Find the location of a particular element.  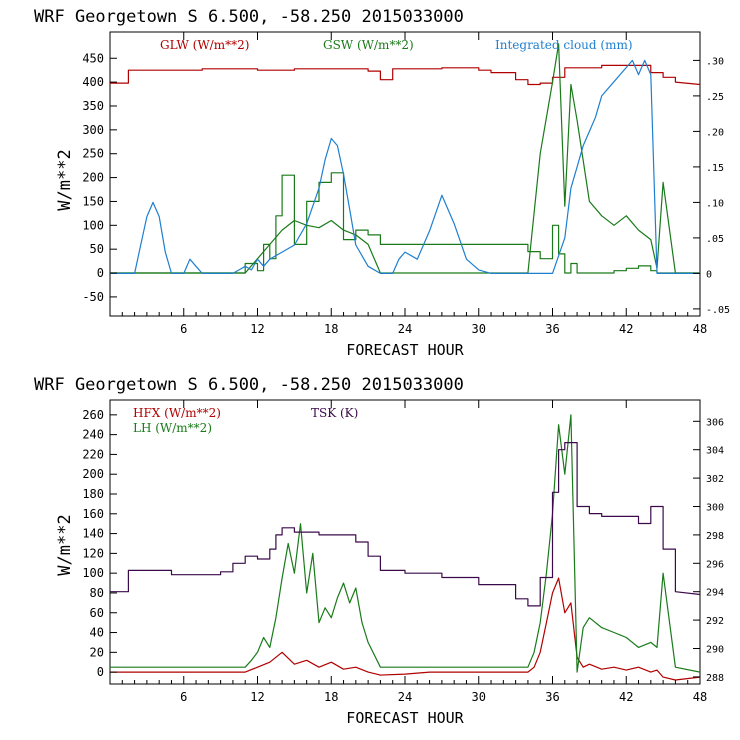

legend-tsk: TSK (K) is located at coordinates (334, 413).